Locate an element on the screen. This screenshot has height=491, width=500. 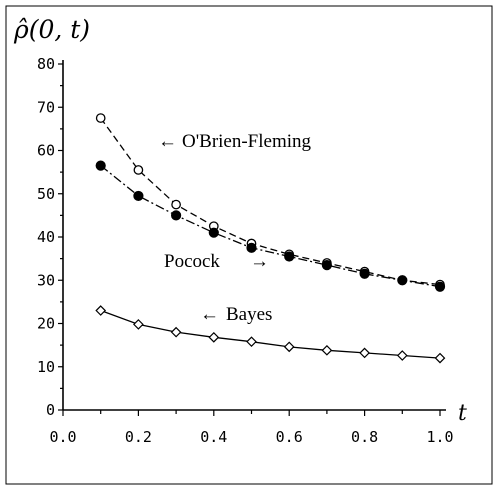
annotation-arrow-obrien: ← is located at coordinates (167, 141).